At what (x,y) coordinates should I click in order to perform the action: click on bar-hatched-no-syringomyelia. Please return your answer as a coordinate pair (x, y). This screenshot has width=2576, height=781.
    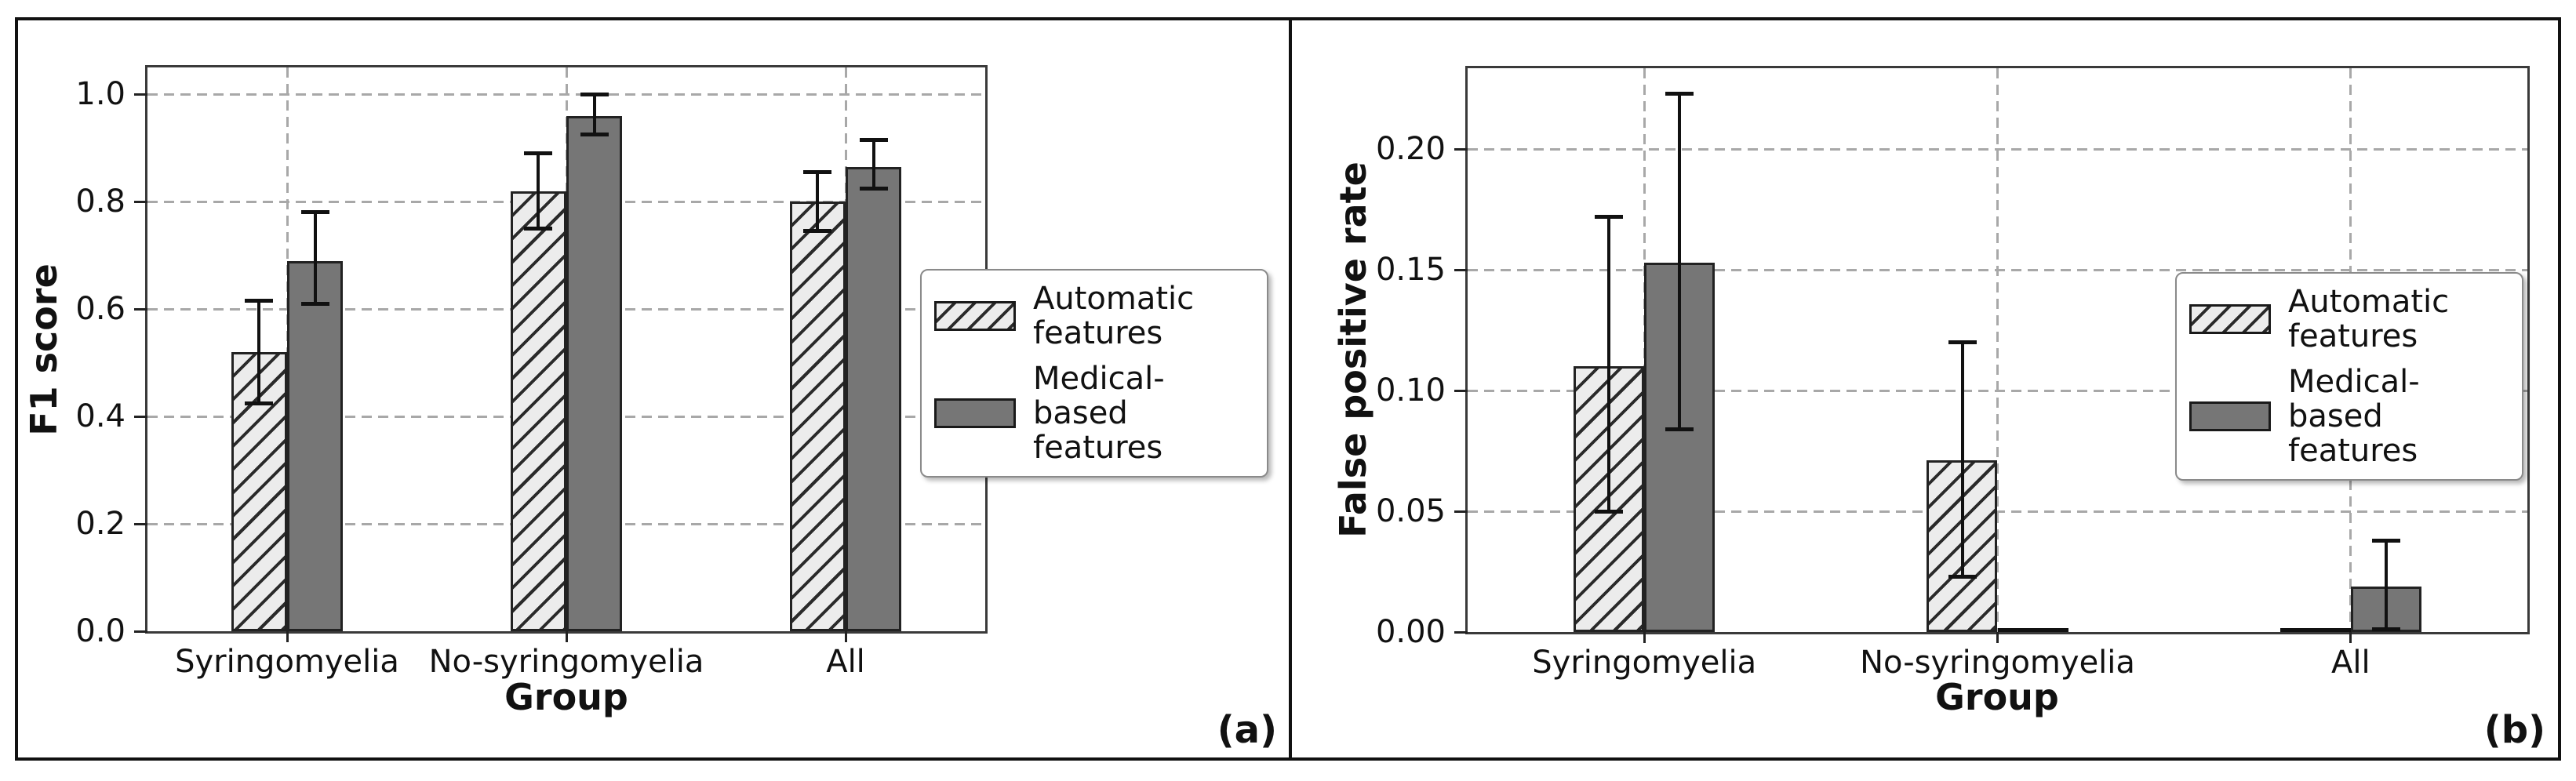
    Looking at the image, I should click on (538, 411).